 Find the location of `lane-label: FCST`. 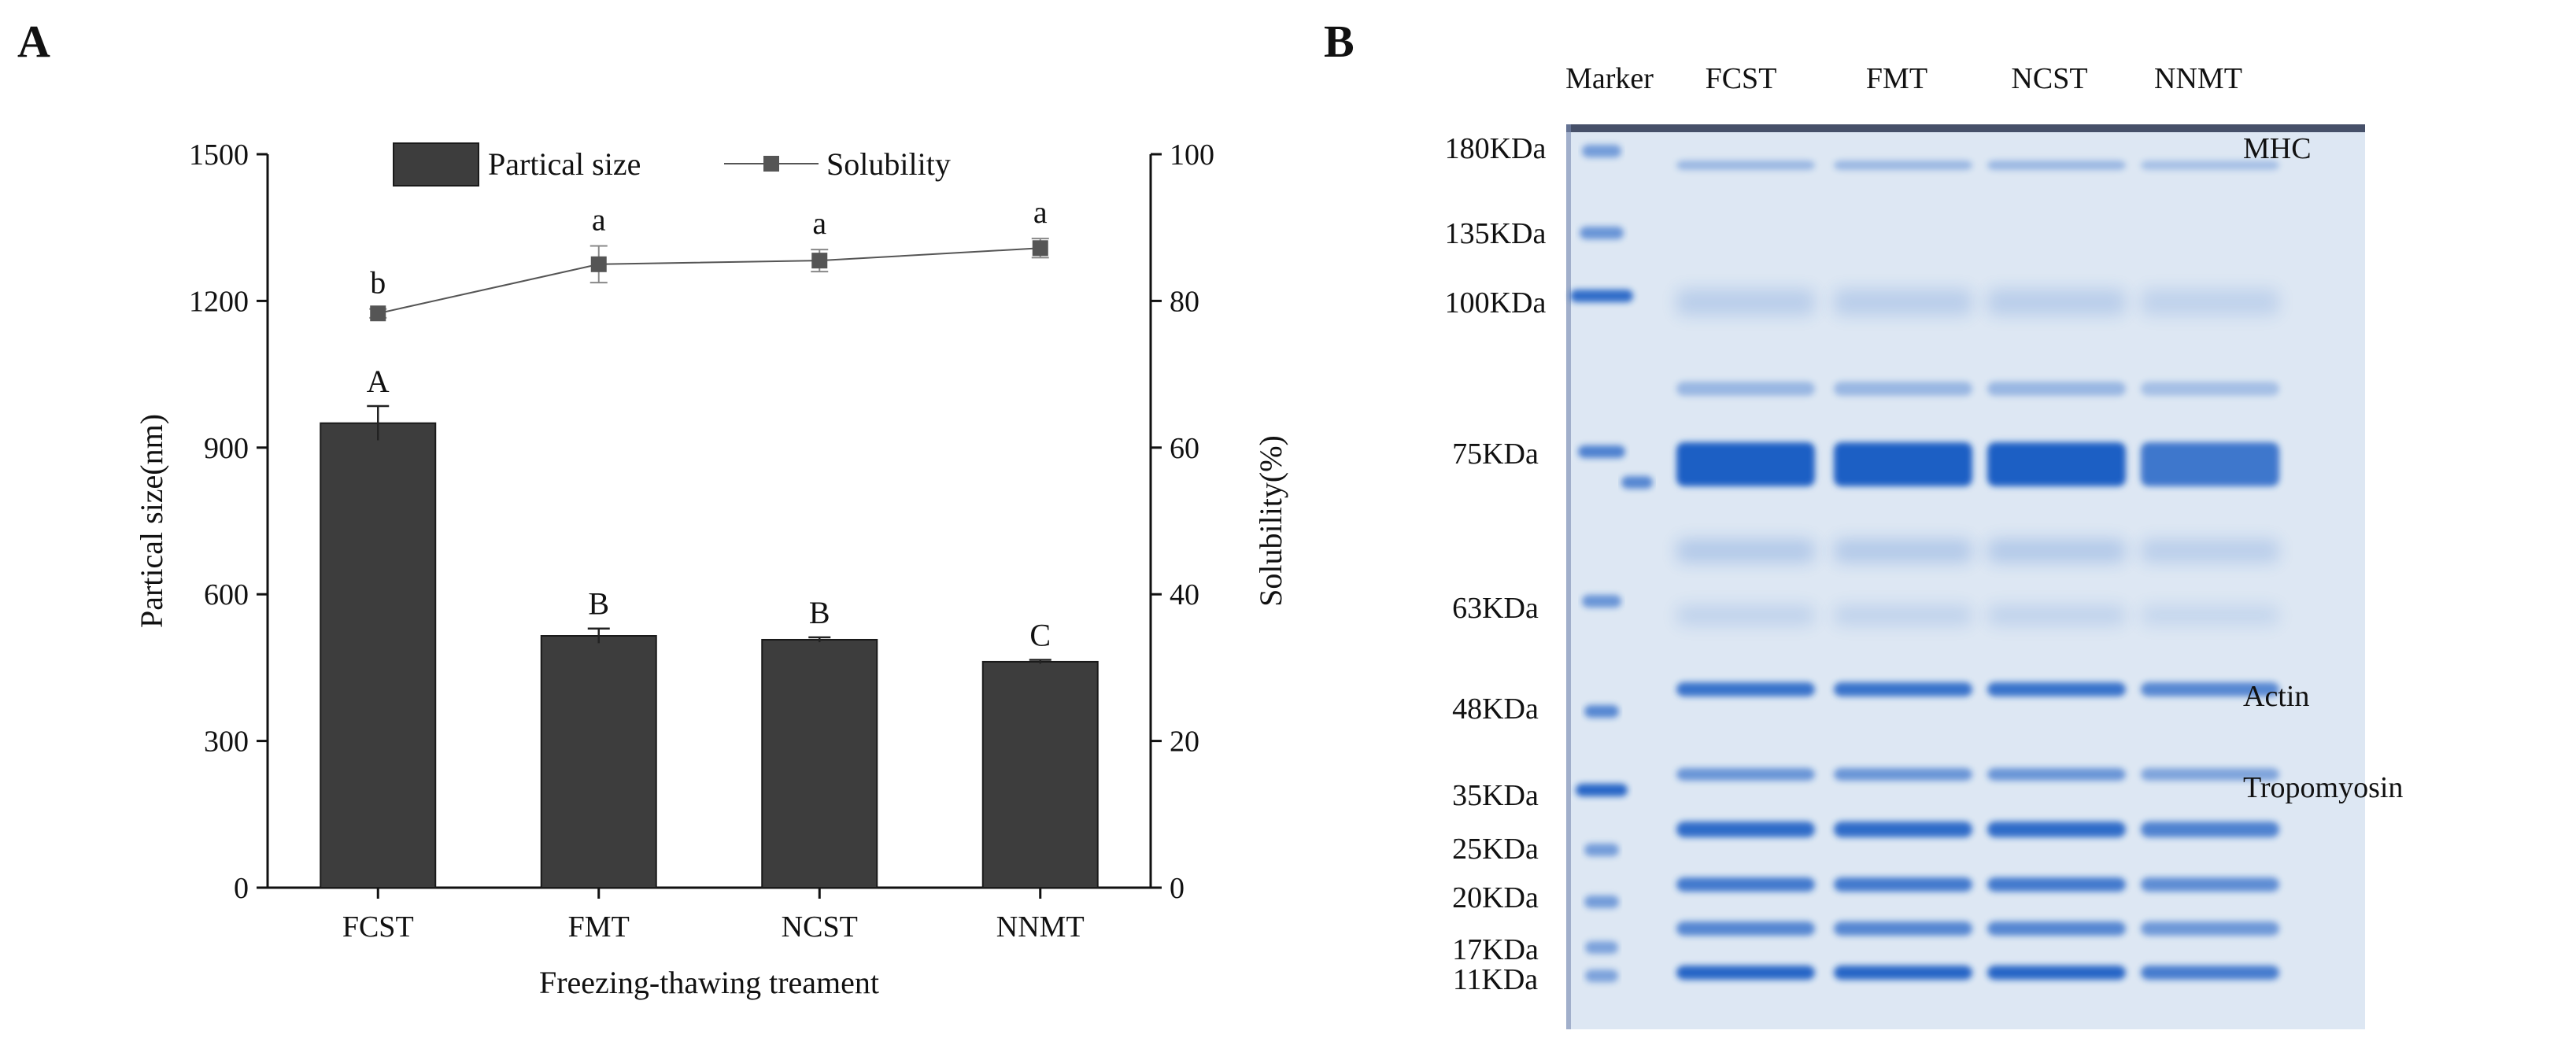

lane-label: FCST is located at coordinates (1742, 79).